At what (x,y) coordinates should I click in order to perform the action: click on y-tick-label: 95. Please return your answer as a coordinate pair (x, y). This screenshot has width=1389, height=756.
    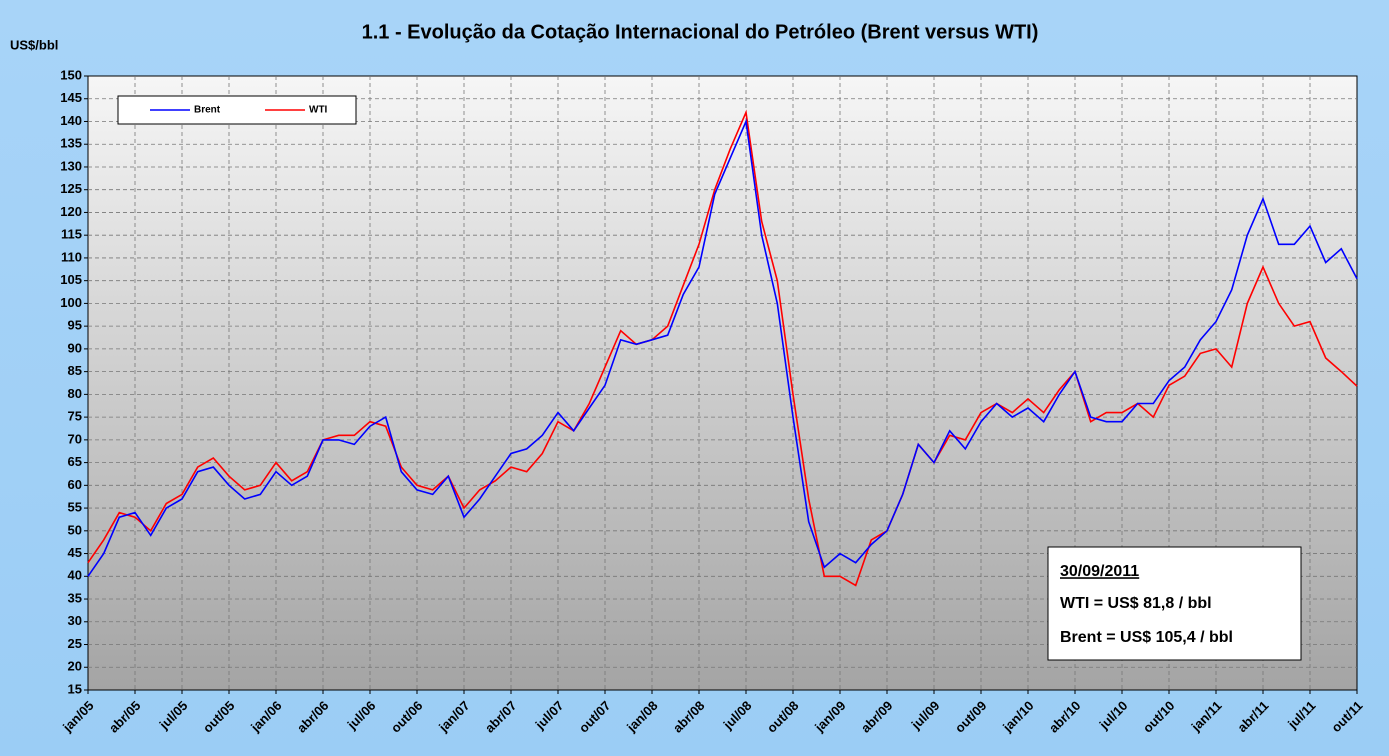
    Looking at the image, I should click on (75, 325).